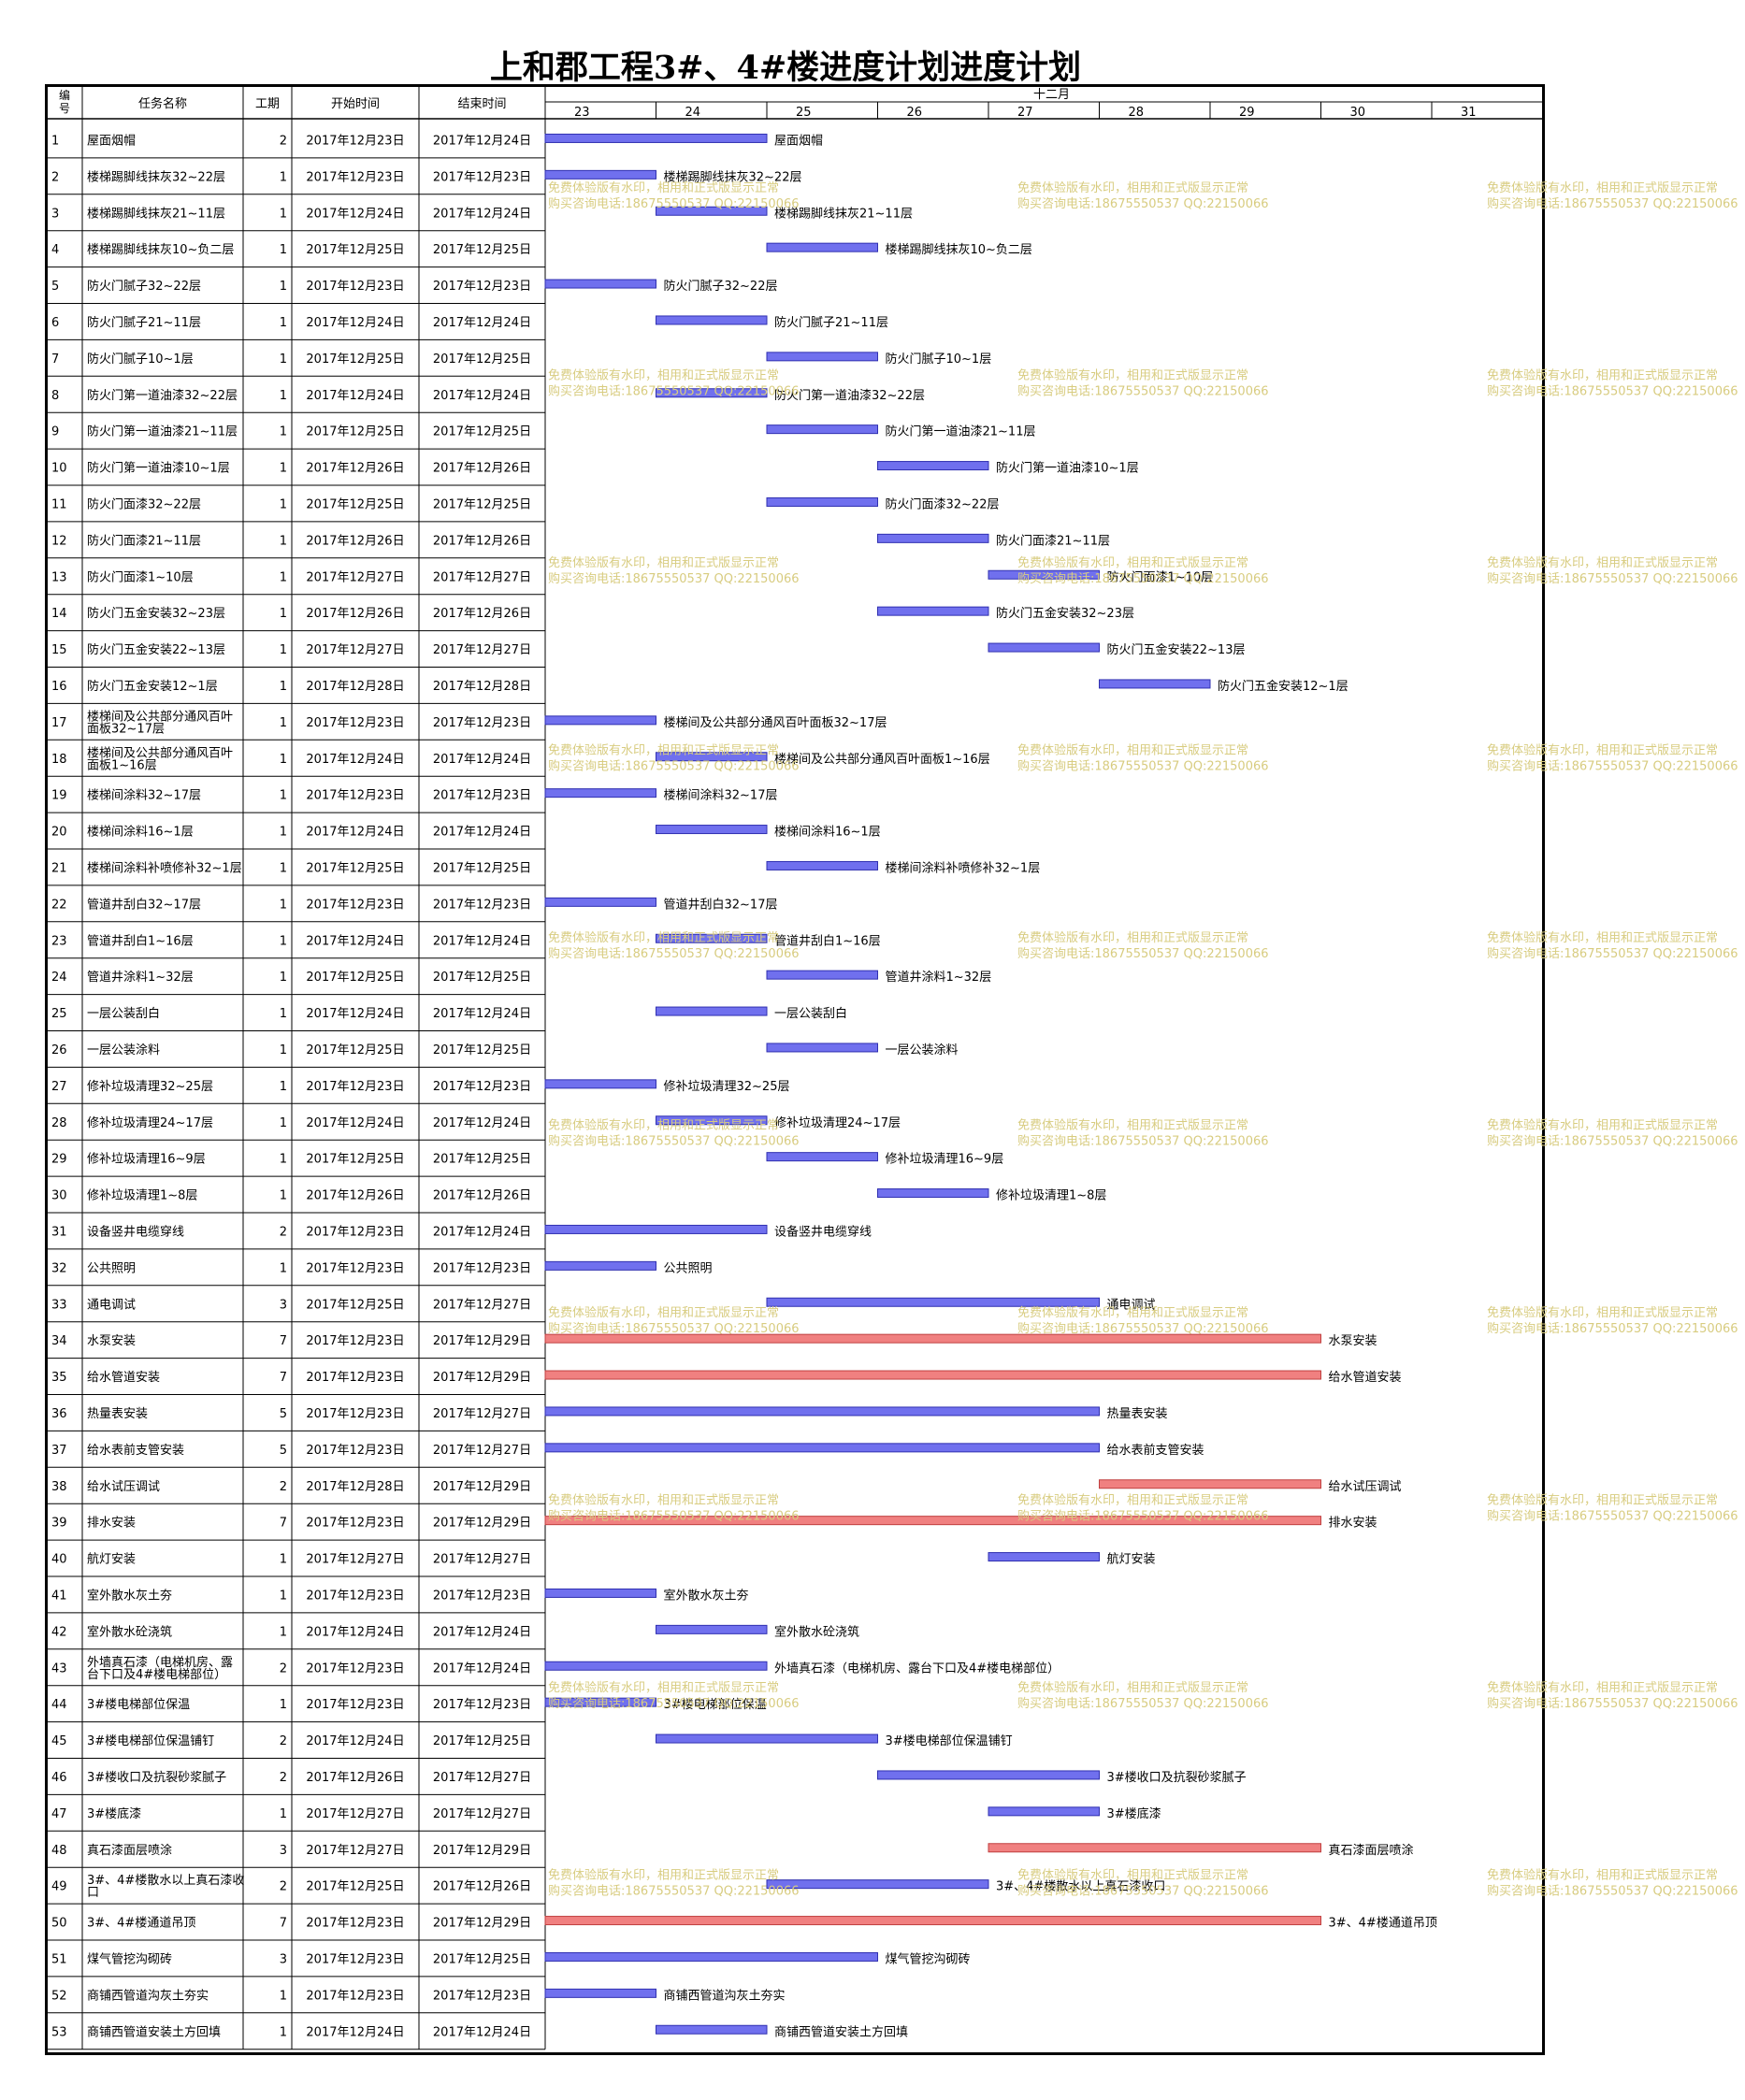 The image size is (1745, 2100). What do you see at coordinates (939, 977) in the screenshot?
I see `task-bar-label: 管道井涂料1~32层` at bounding box center [939, 977].